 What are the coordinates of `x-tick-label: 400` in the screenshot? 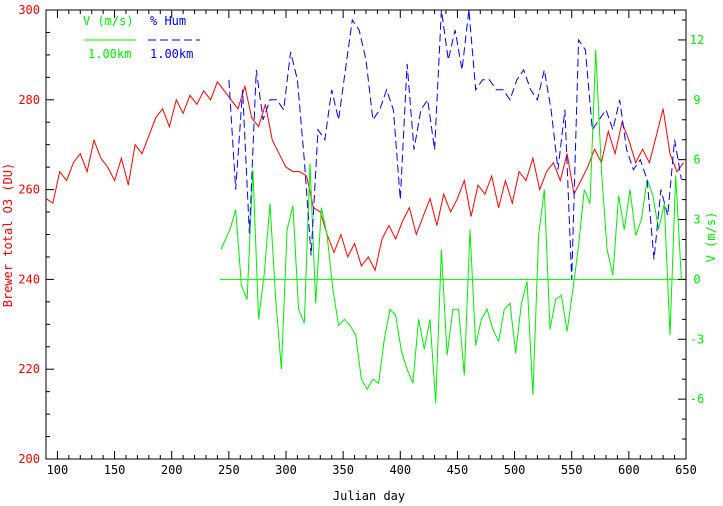 It's located at (400, 470).